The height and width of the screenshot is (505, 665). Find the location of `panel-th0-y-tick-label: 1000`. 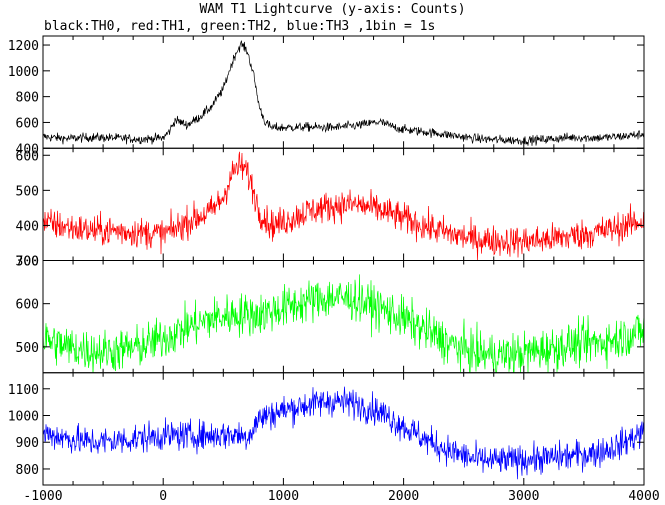

panel-th0-y-tick-label: 1000 is located at coordinates (23, 72).